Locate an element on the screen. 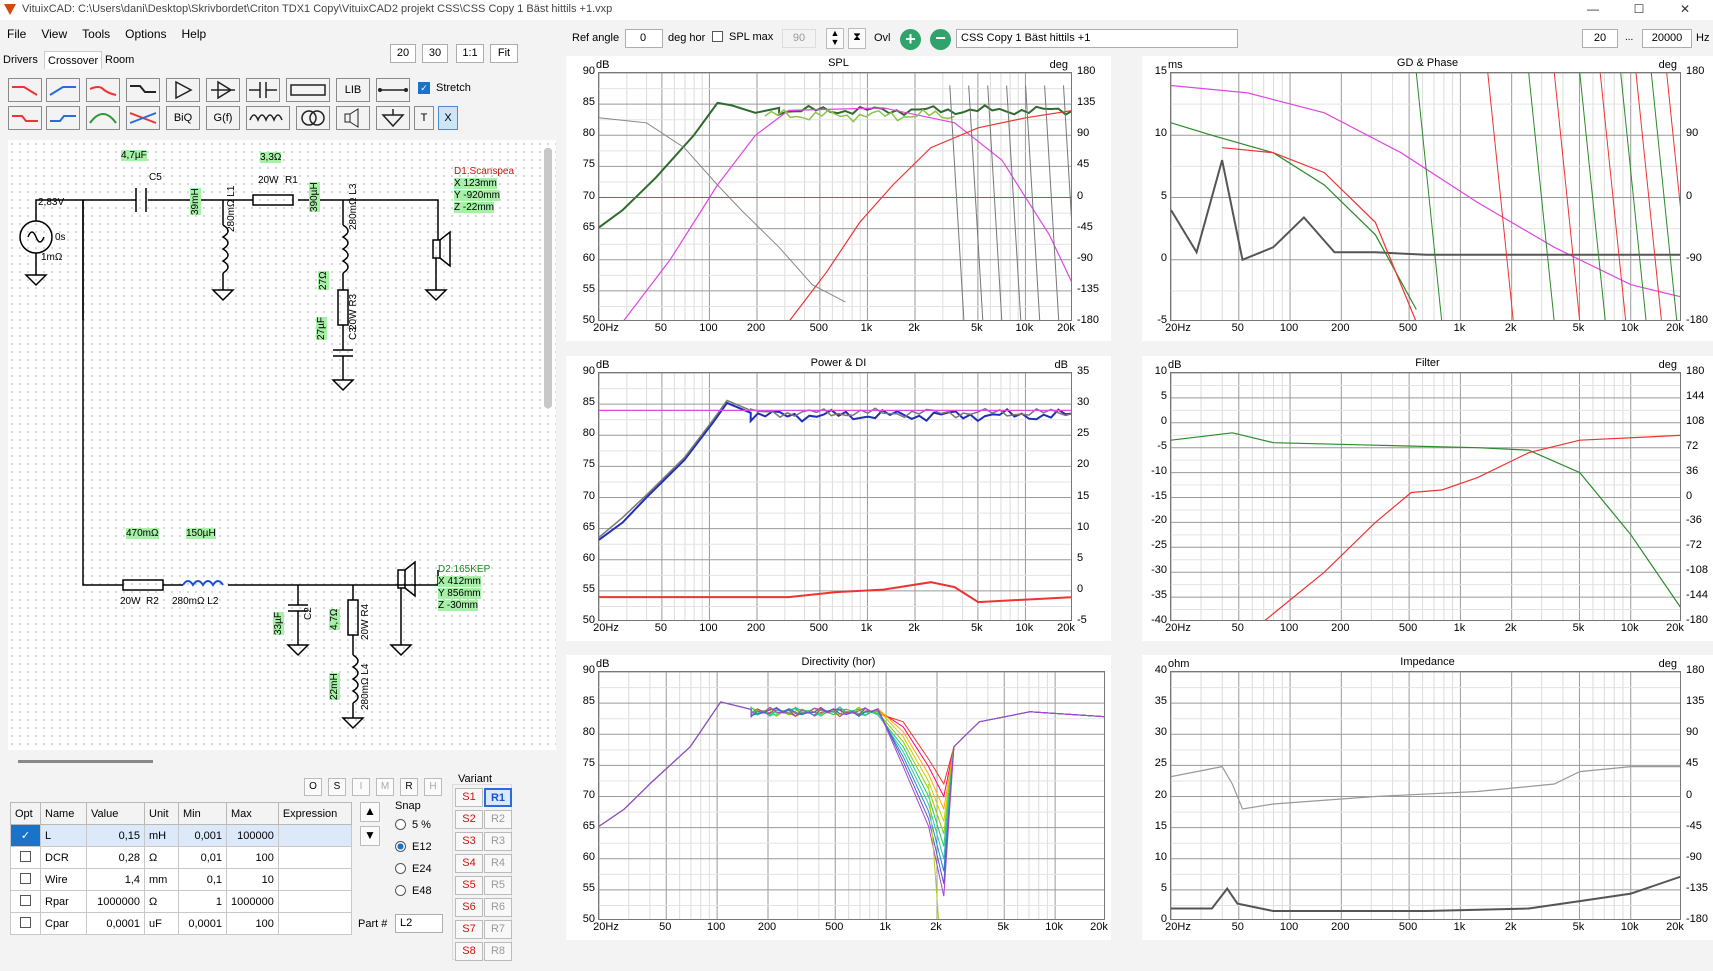 The width and height of the screenshot is (1713, 971). variant-r2-button: R2 is located at coordinates (498, 819).